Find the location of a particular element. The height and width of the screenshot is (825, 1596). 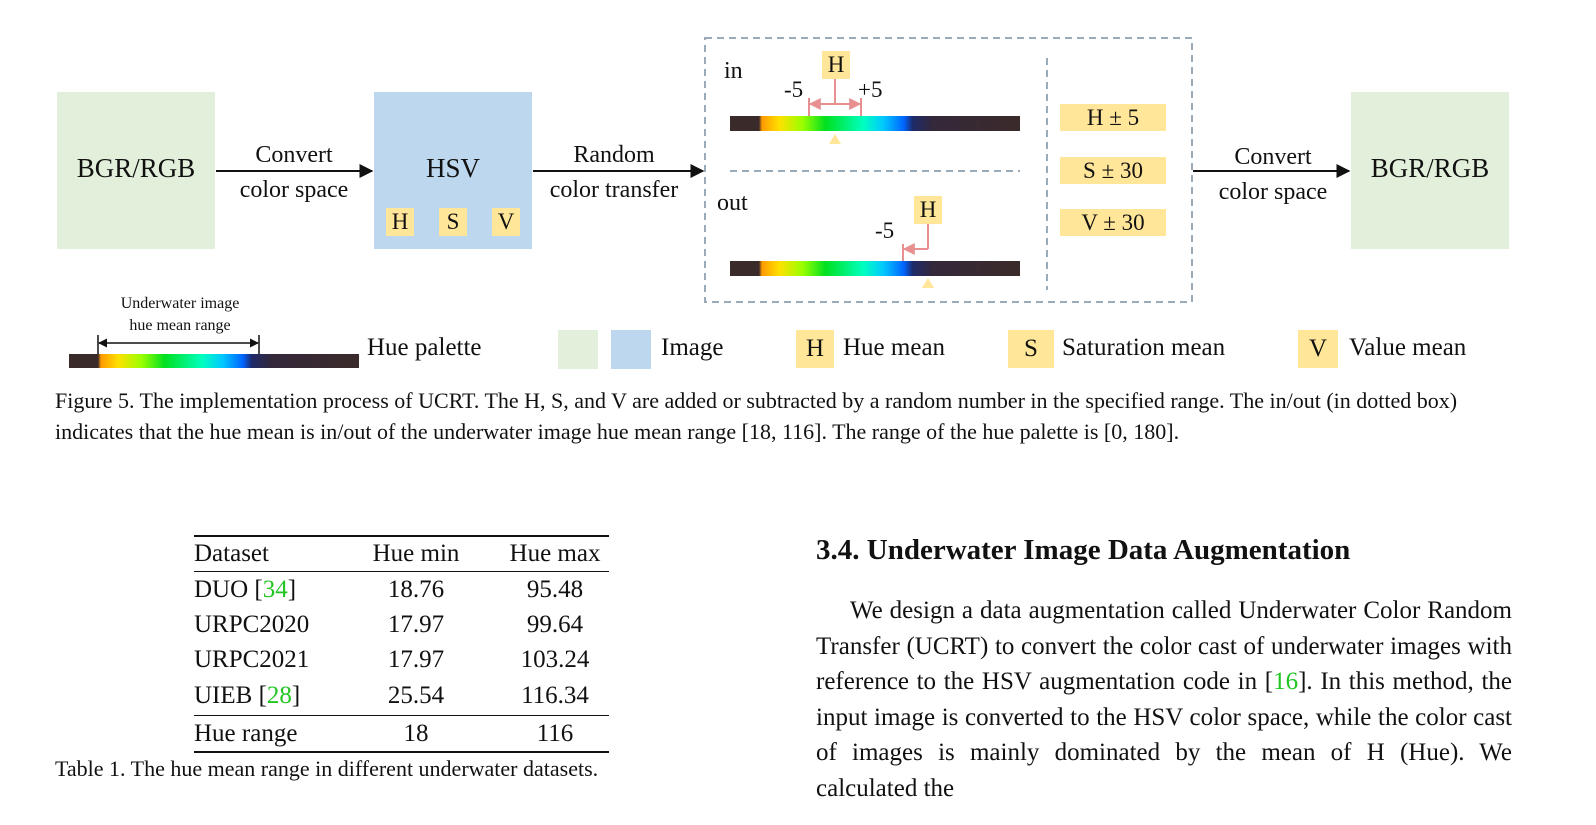

footer-label: Hue range is located at coordinates (246, 733).